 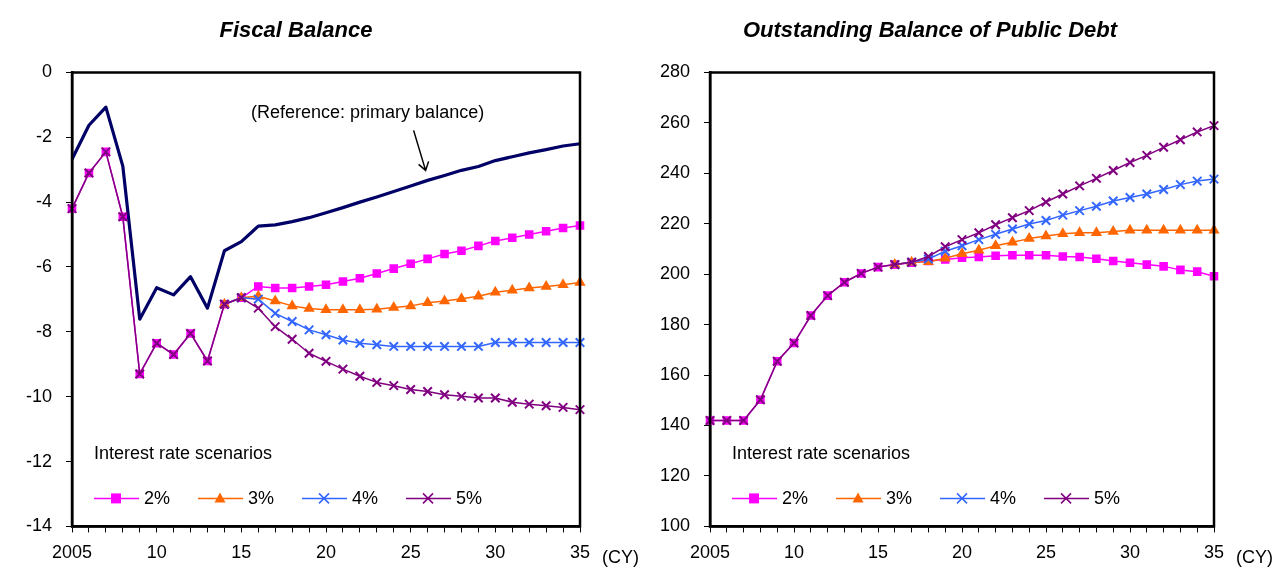 What do you see at coordinates (44, 330) in the screenshot?
I see `y-tick-label: -8` at bounding box center [44, 330].